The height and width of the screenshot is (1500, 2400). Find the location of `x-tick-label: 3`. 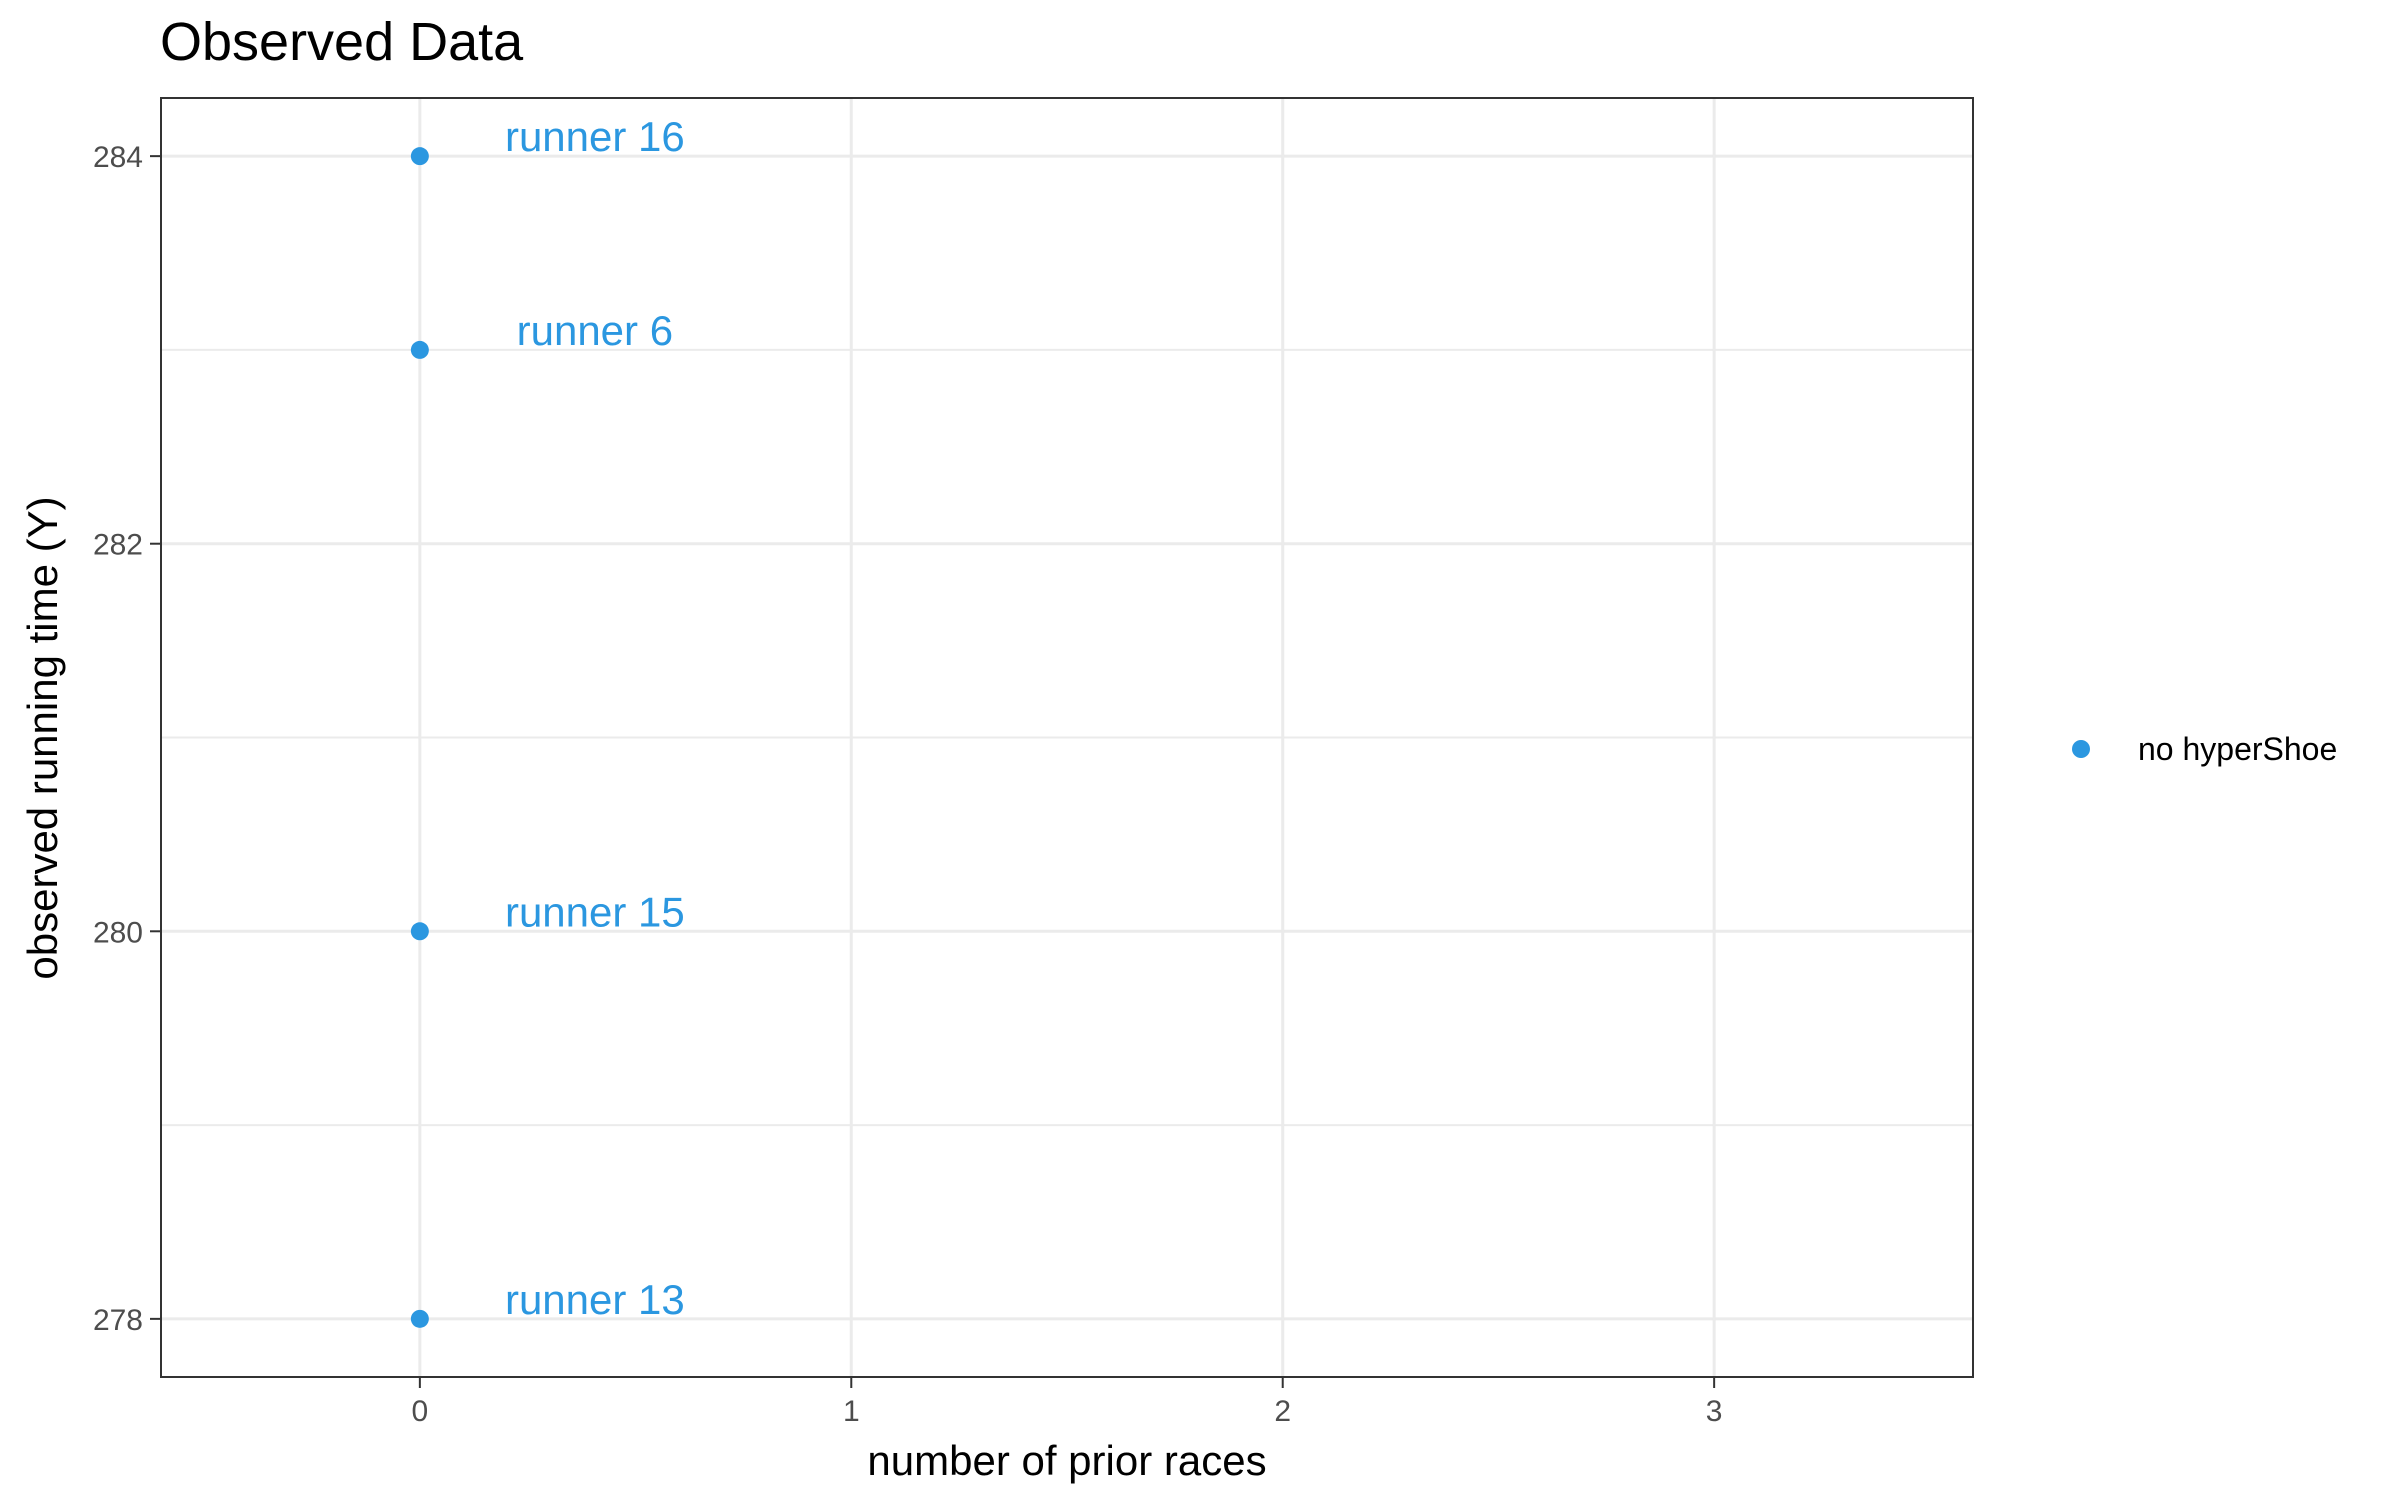

x-tick-label: 3 is located at coordinates (1714, 1411).